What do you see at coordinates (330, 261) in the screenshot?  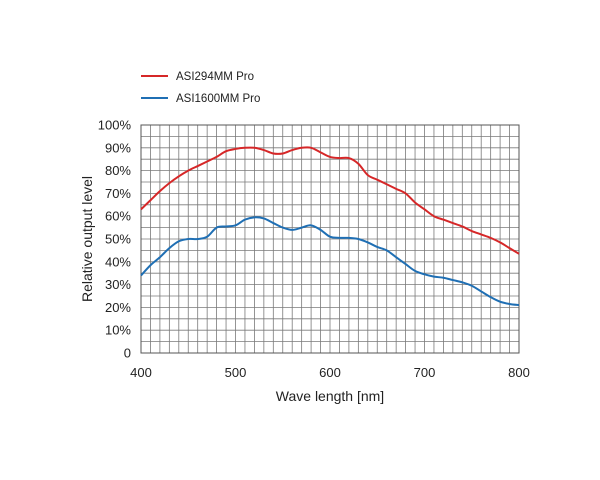 I see `series-line-asi1600mm-pro` at bounding box center [330, 261].